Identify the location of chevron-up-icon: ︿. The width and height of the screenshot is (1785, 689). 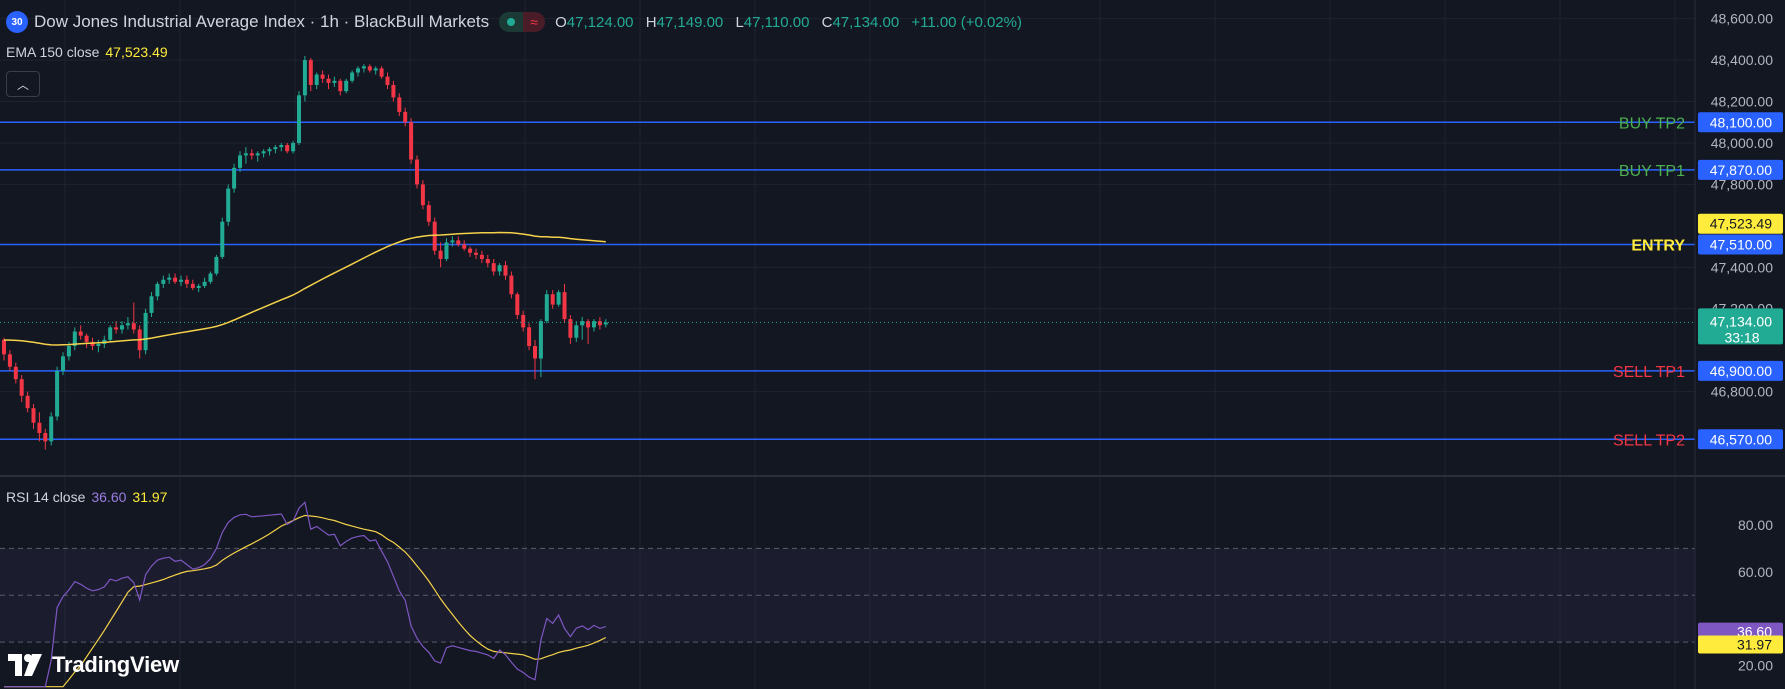
(22, 84).